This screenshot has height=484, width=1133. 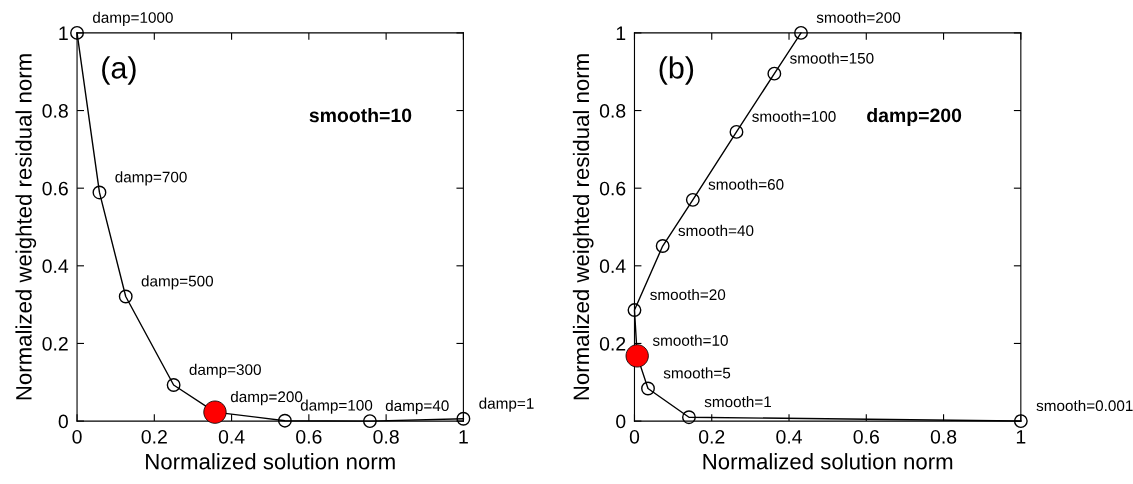 I want to click on annotation: smooth=100, so click(x=794, y=116).